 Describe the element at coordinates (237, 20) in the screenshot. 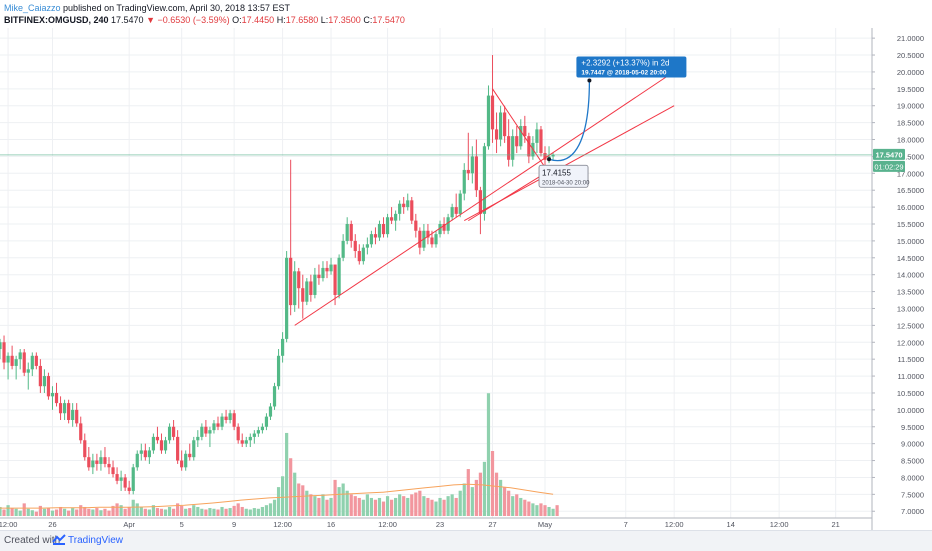

I see `open-label: O:` at that location.